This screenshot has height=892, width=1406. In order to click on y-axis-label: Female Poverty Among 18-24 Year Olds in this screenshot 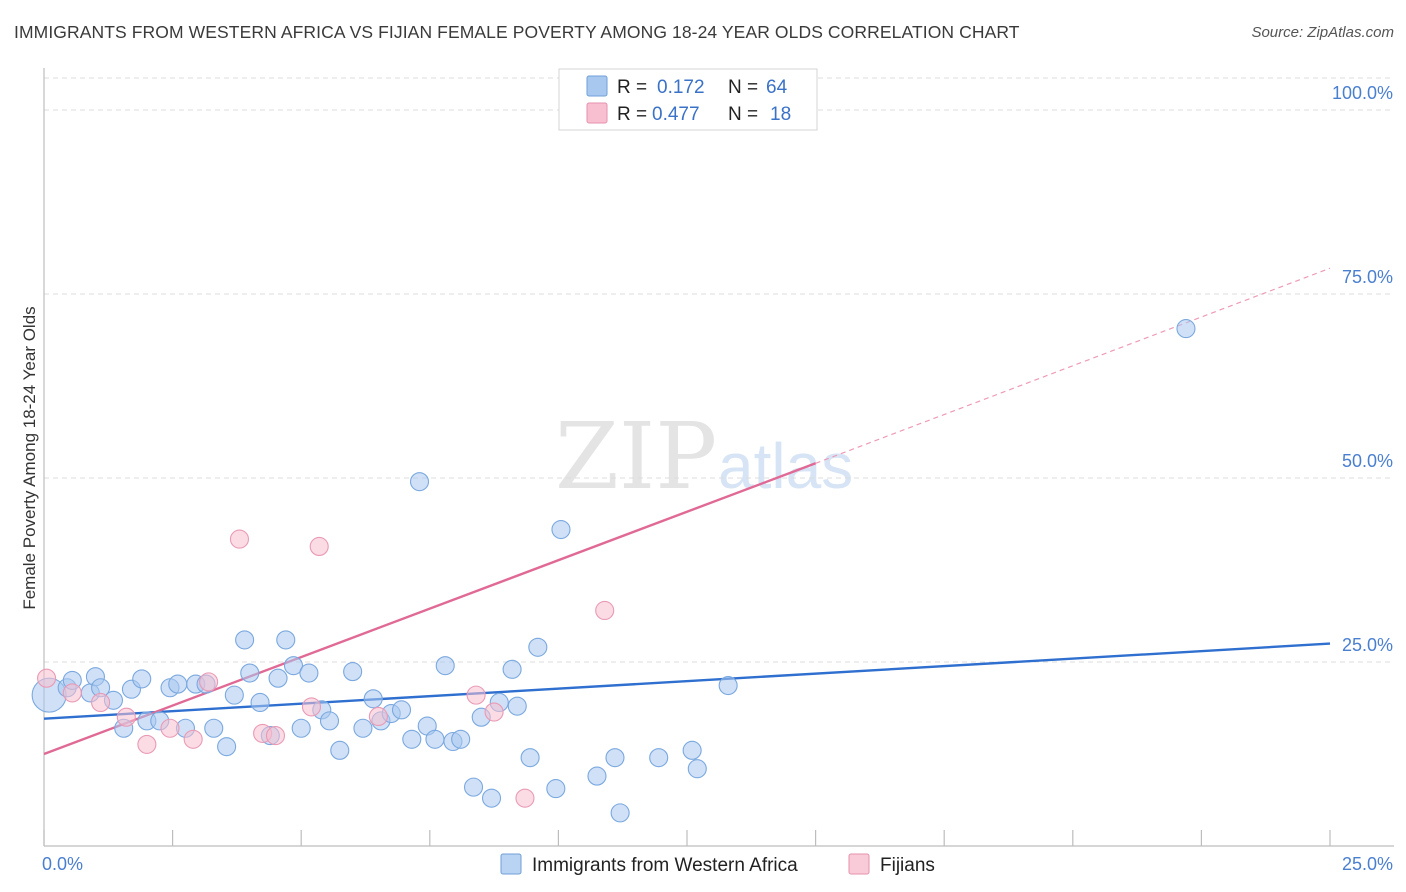, I will do `click(29, 457)`.